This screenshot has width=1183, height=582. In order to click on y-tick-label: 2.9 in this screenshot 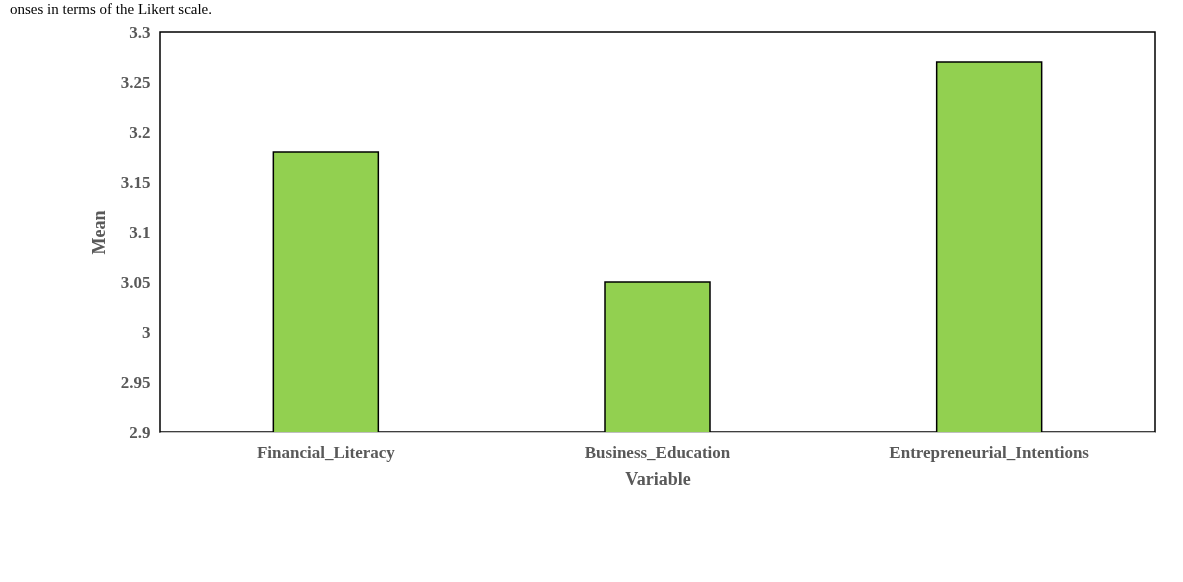, I will do `click(140, 432)`.